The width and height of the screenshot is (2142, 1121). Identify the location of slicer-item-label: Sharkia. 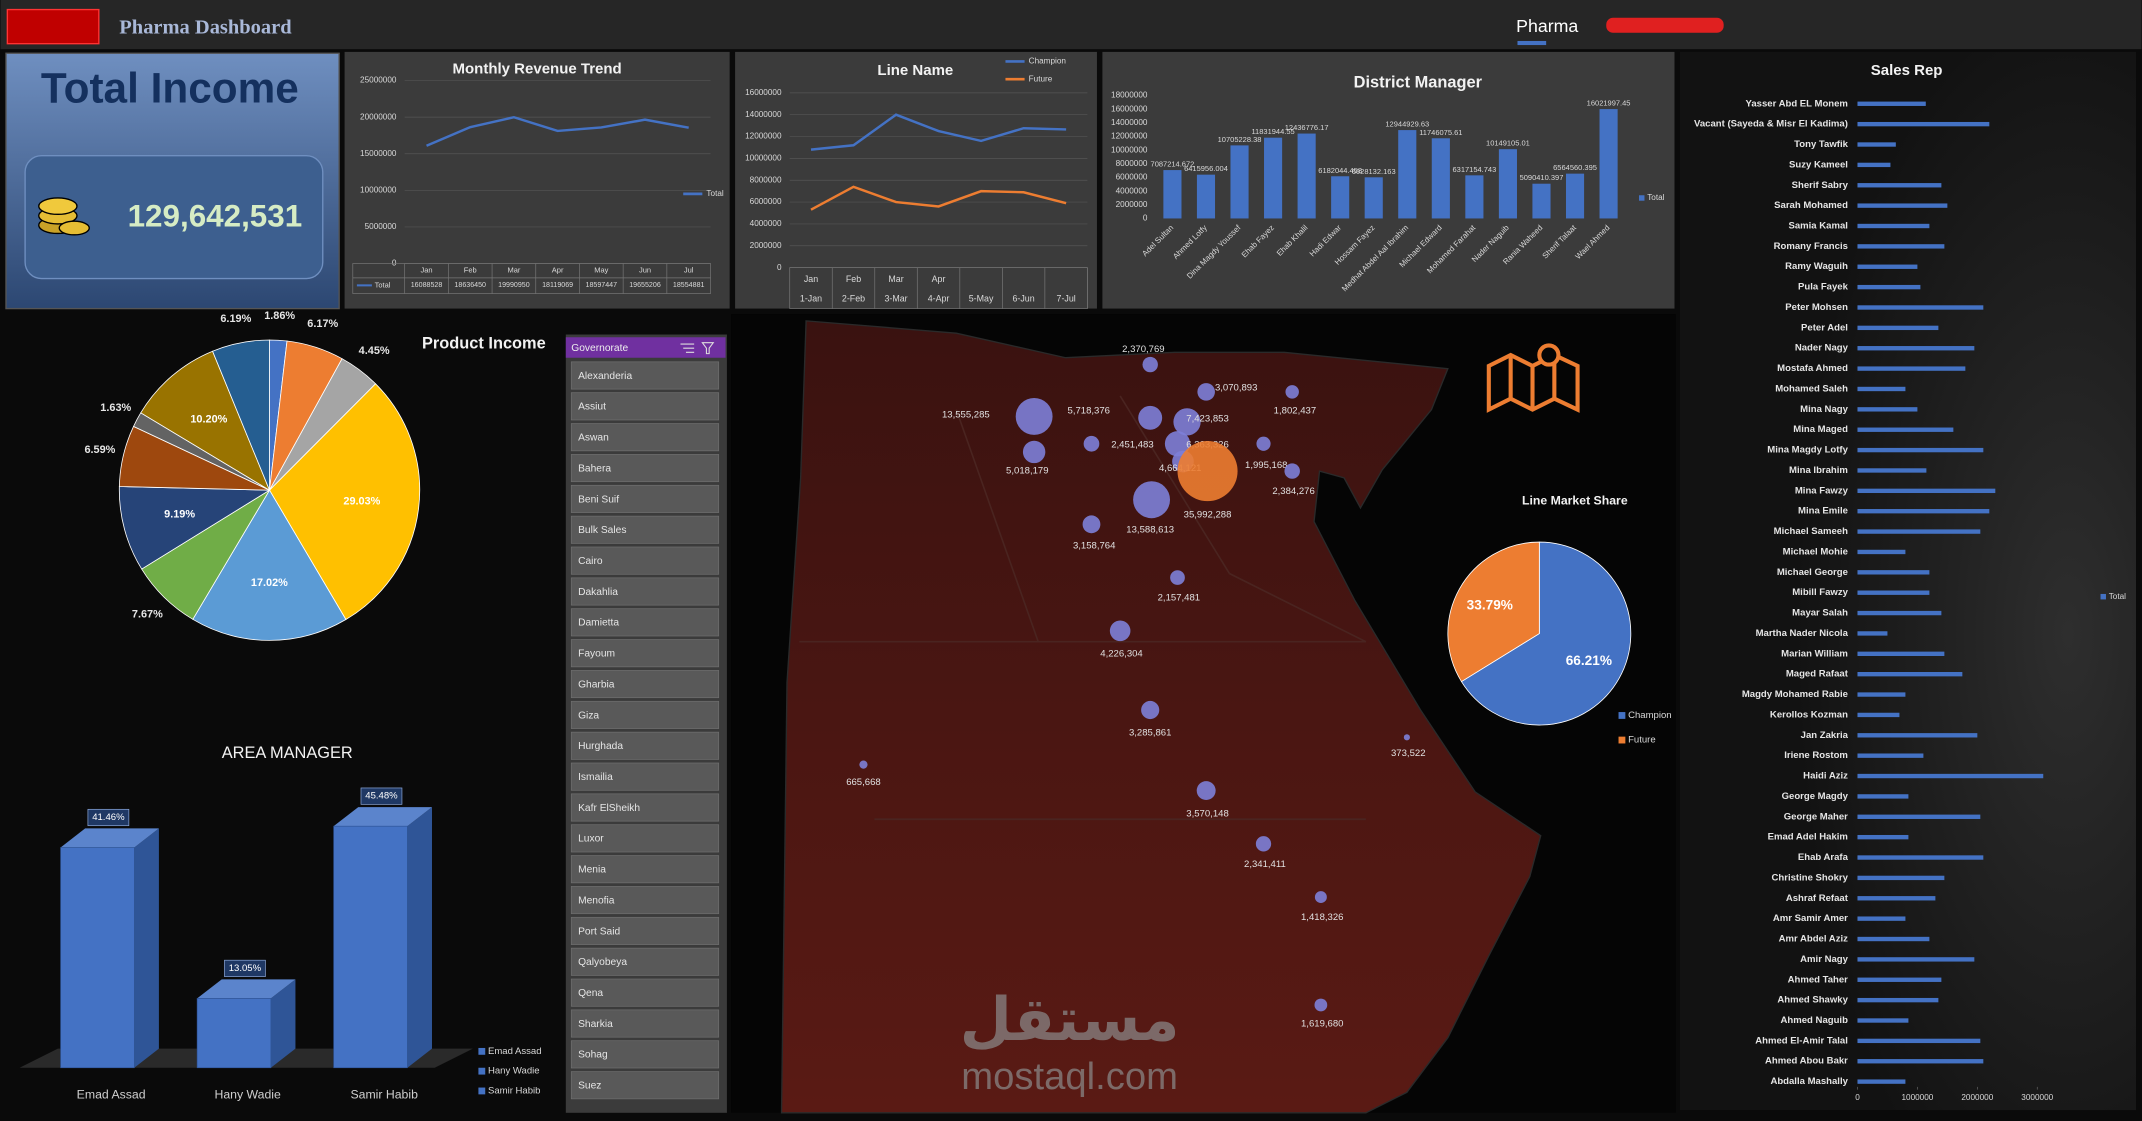
(595, 1024).